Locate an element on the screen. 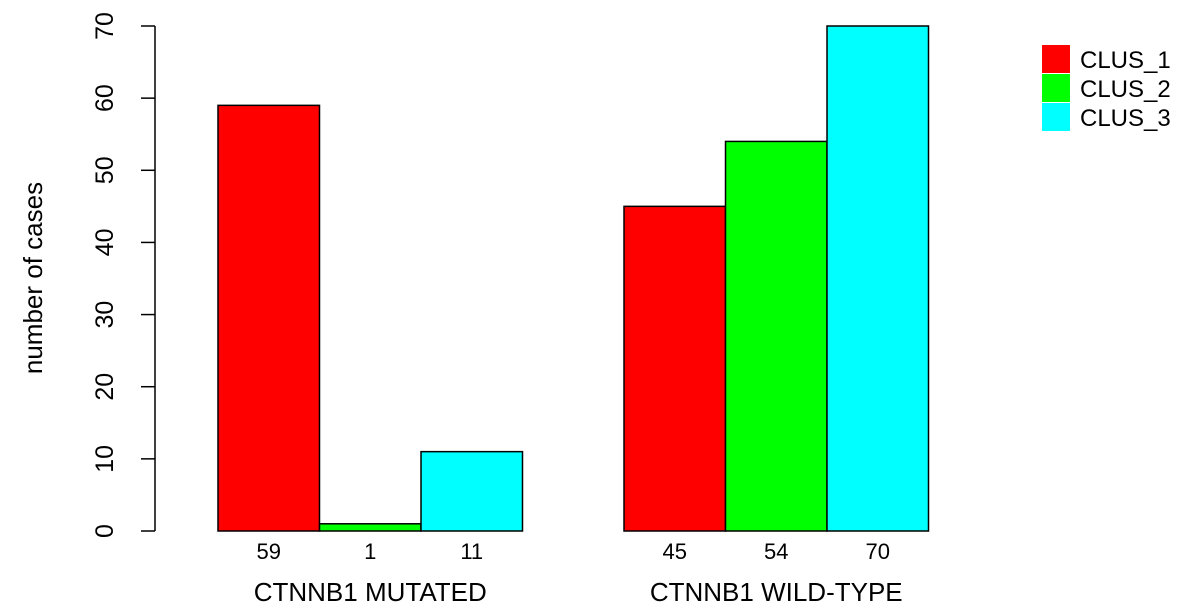 The height and width of the screenshot is (613, 1203). bar-value-label: 54 is located at coordinates (776, 551).